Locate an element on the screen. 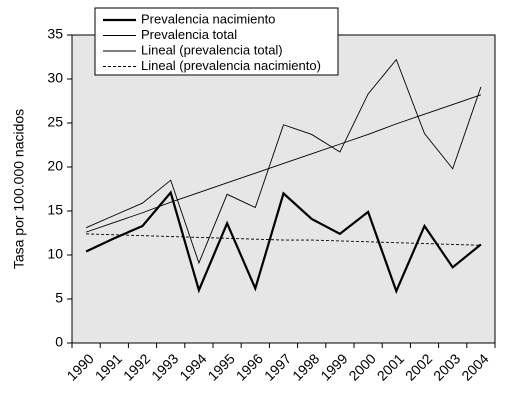 The height and width of the screenshot is (400, 507). x-tick-label: 1998 is located at coordinates (305, 366).